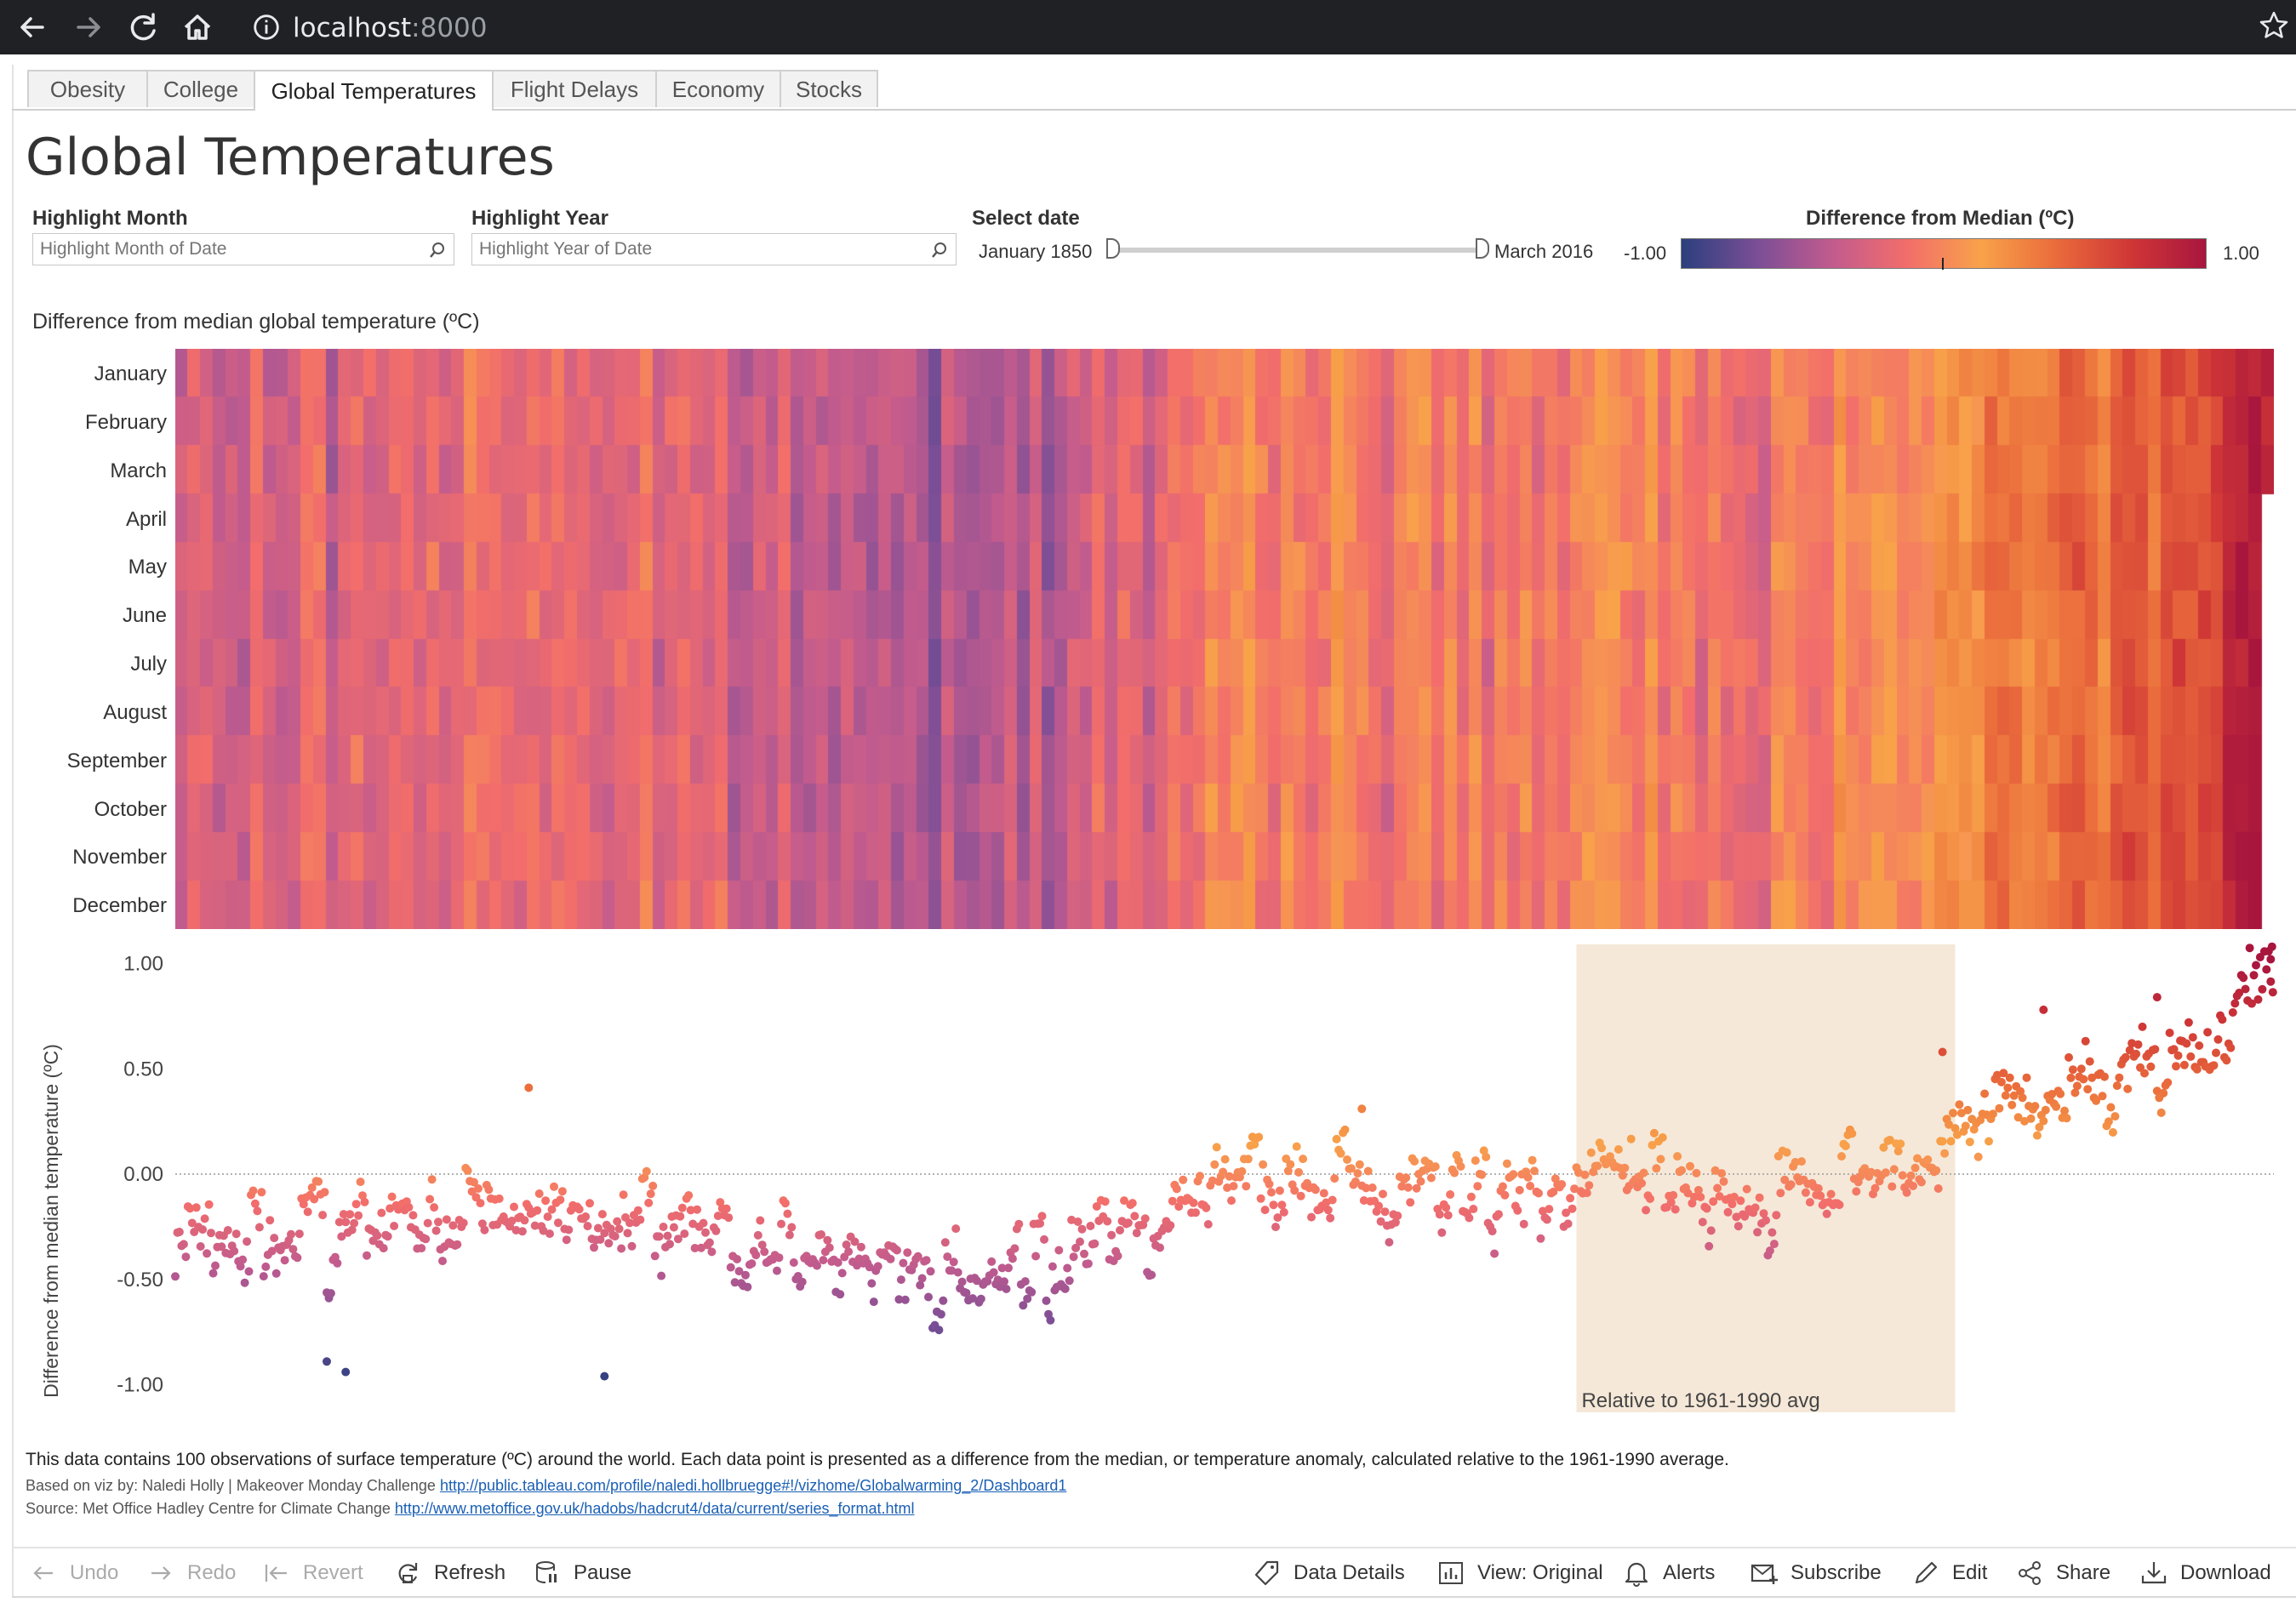 This screenshot has width=2296, height=1608. I want to click on data-details-button: Data Details, so click(1329, 1573).